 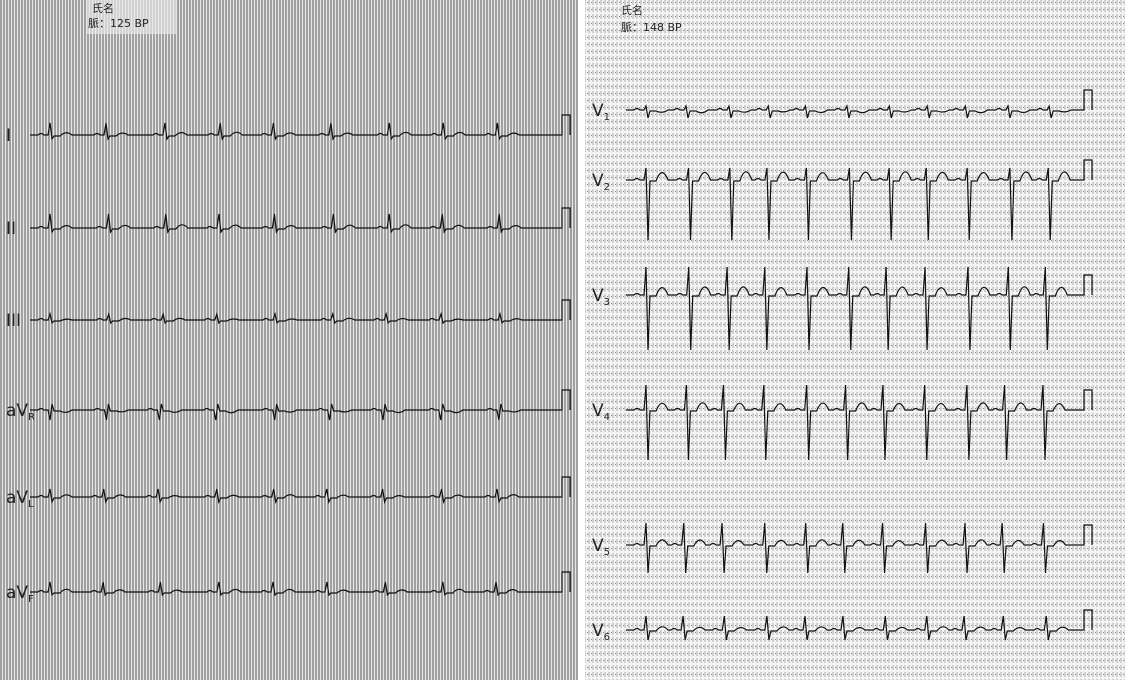 I want to click on lead-label: V2, so click(x=601, y=182).